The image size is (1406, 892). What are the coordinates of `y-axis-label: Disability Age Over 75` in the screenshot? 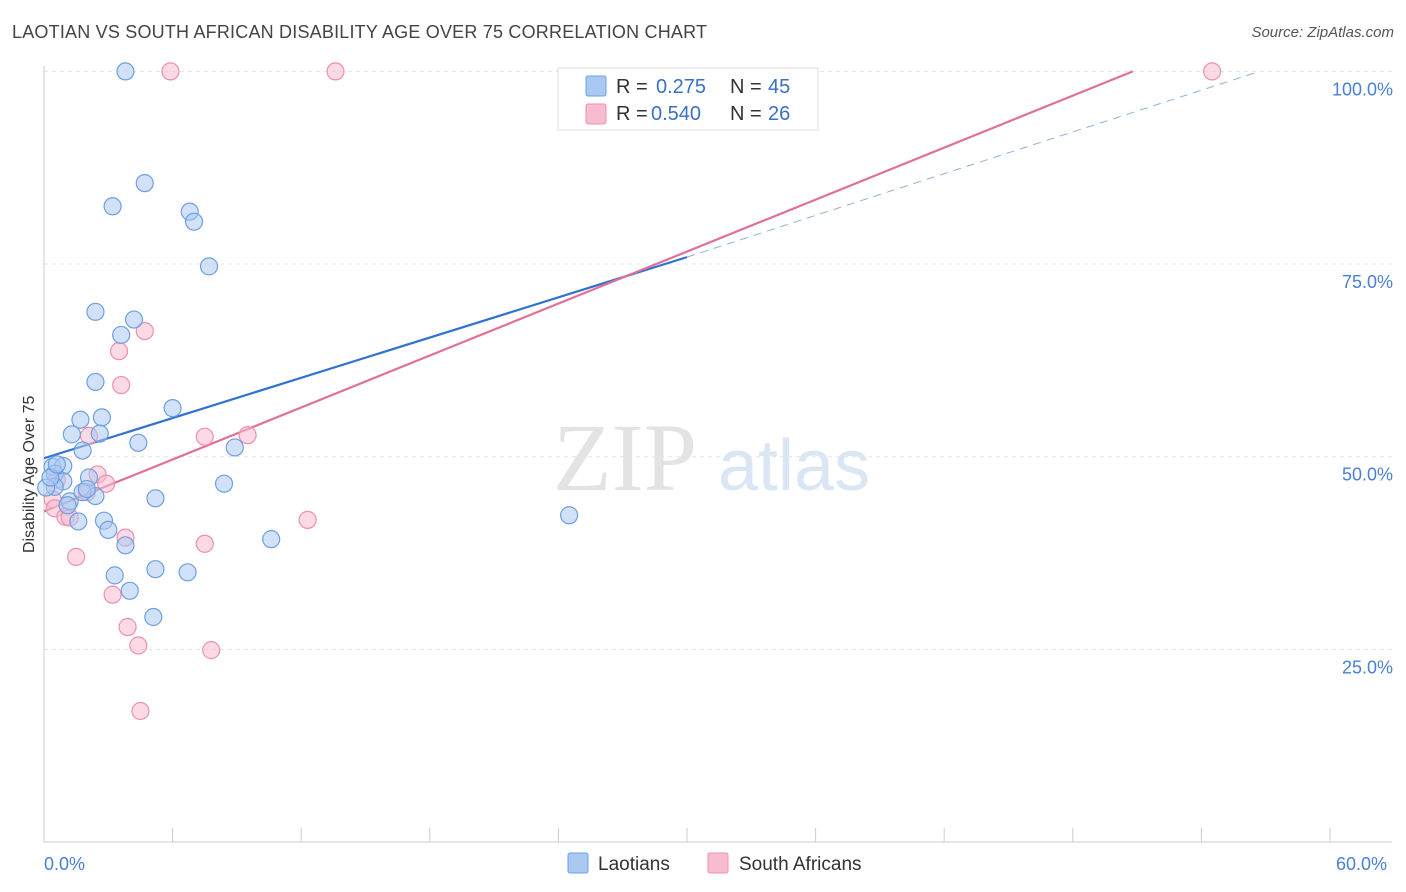 It's located at (29, 474).